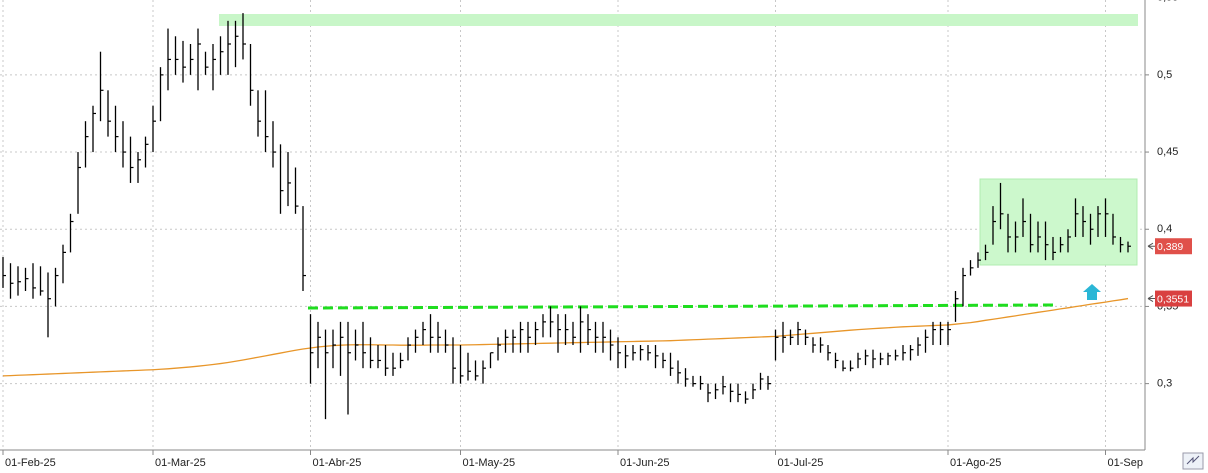 This screenshot has width=1208, height=473. I want to click on x-tick-label: 01-Mar-25, so click(180, 463).